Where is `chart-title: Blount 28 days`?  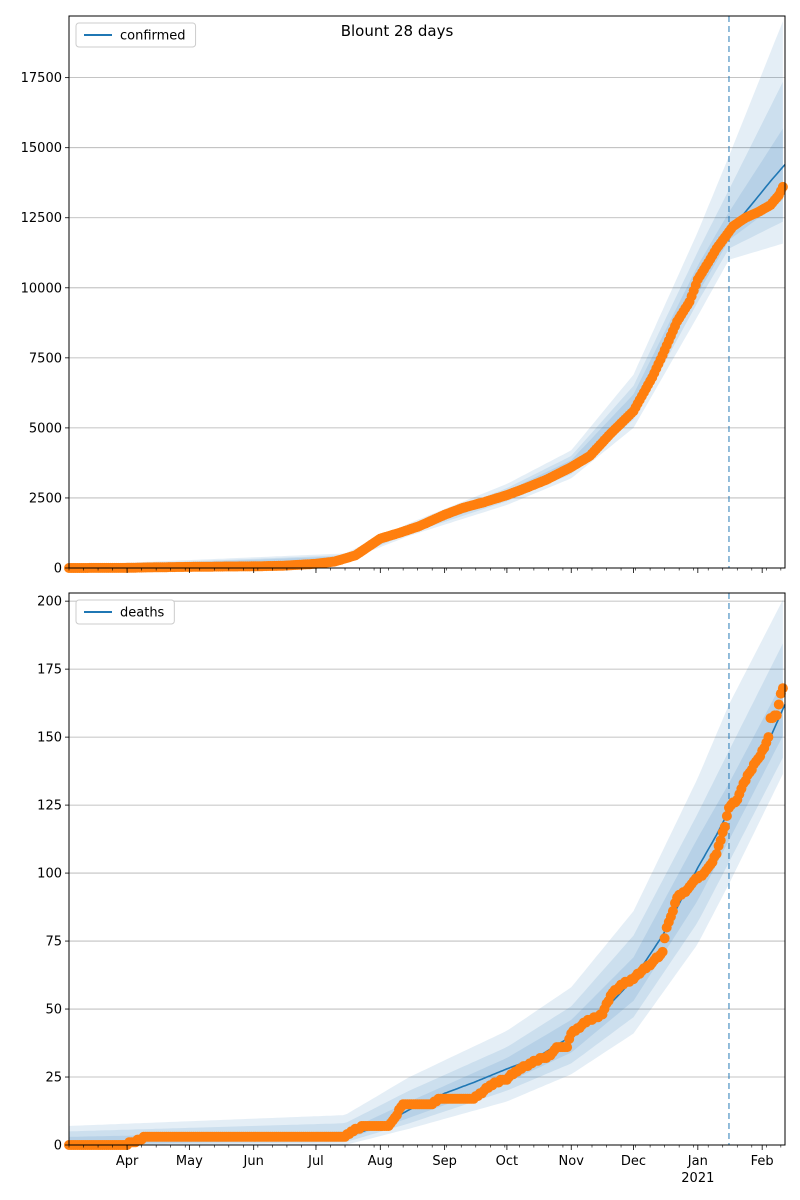
chart-title: Blount 28 days is located at coordinates (397, 31).